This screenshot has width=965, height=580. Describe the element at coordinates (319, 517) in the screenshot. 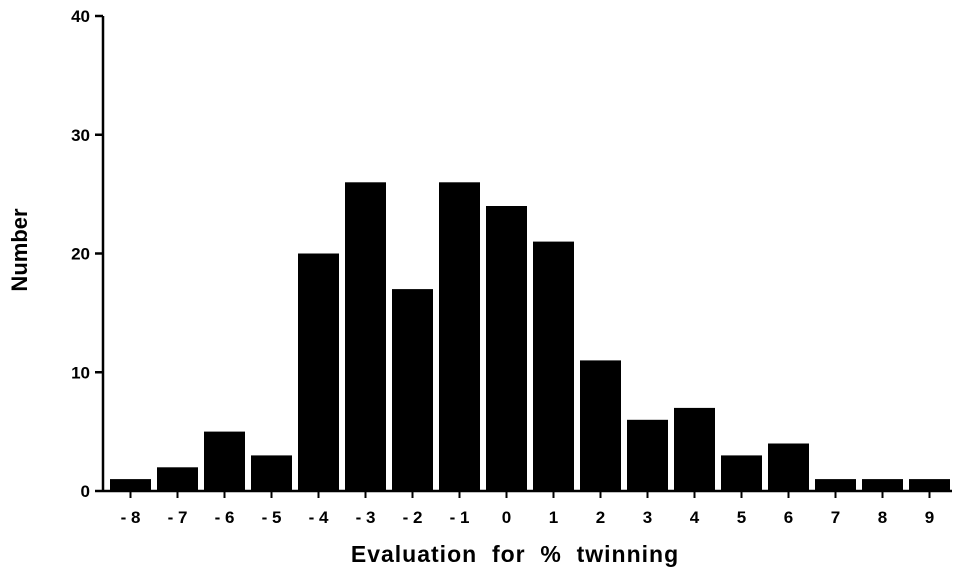

I see `x-tick-label-4: - 4` at that location.